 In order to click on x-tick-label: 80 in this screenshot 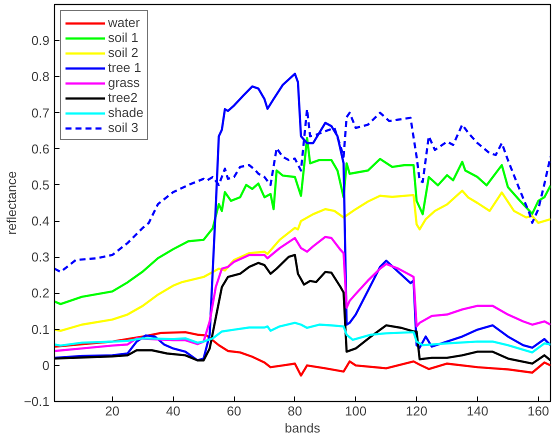, I will do `click(295, 411)`.